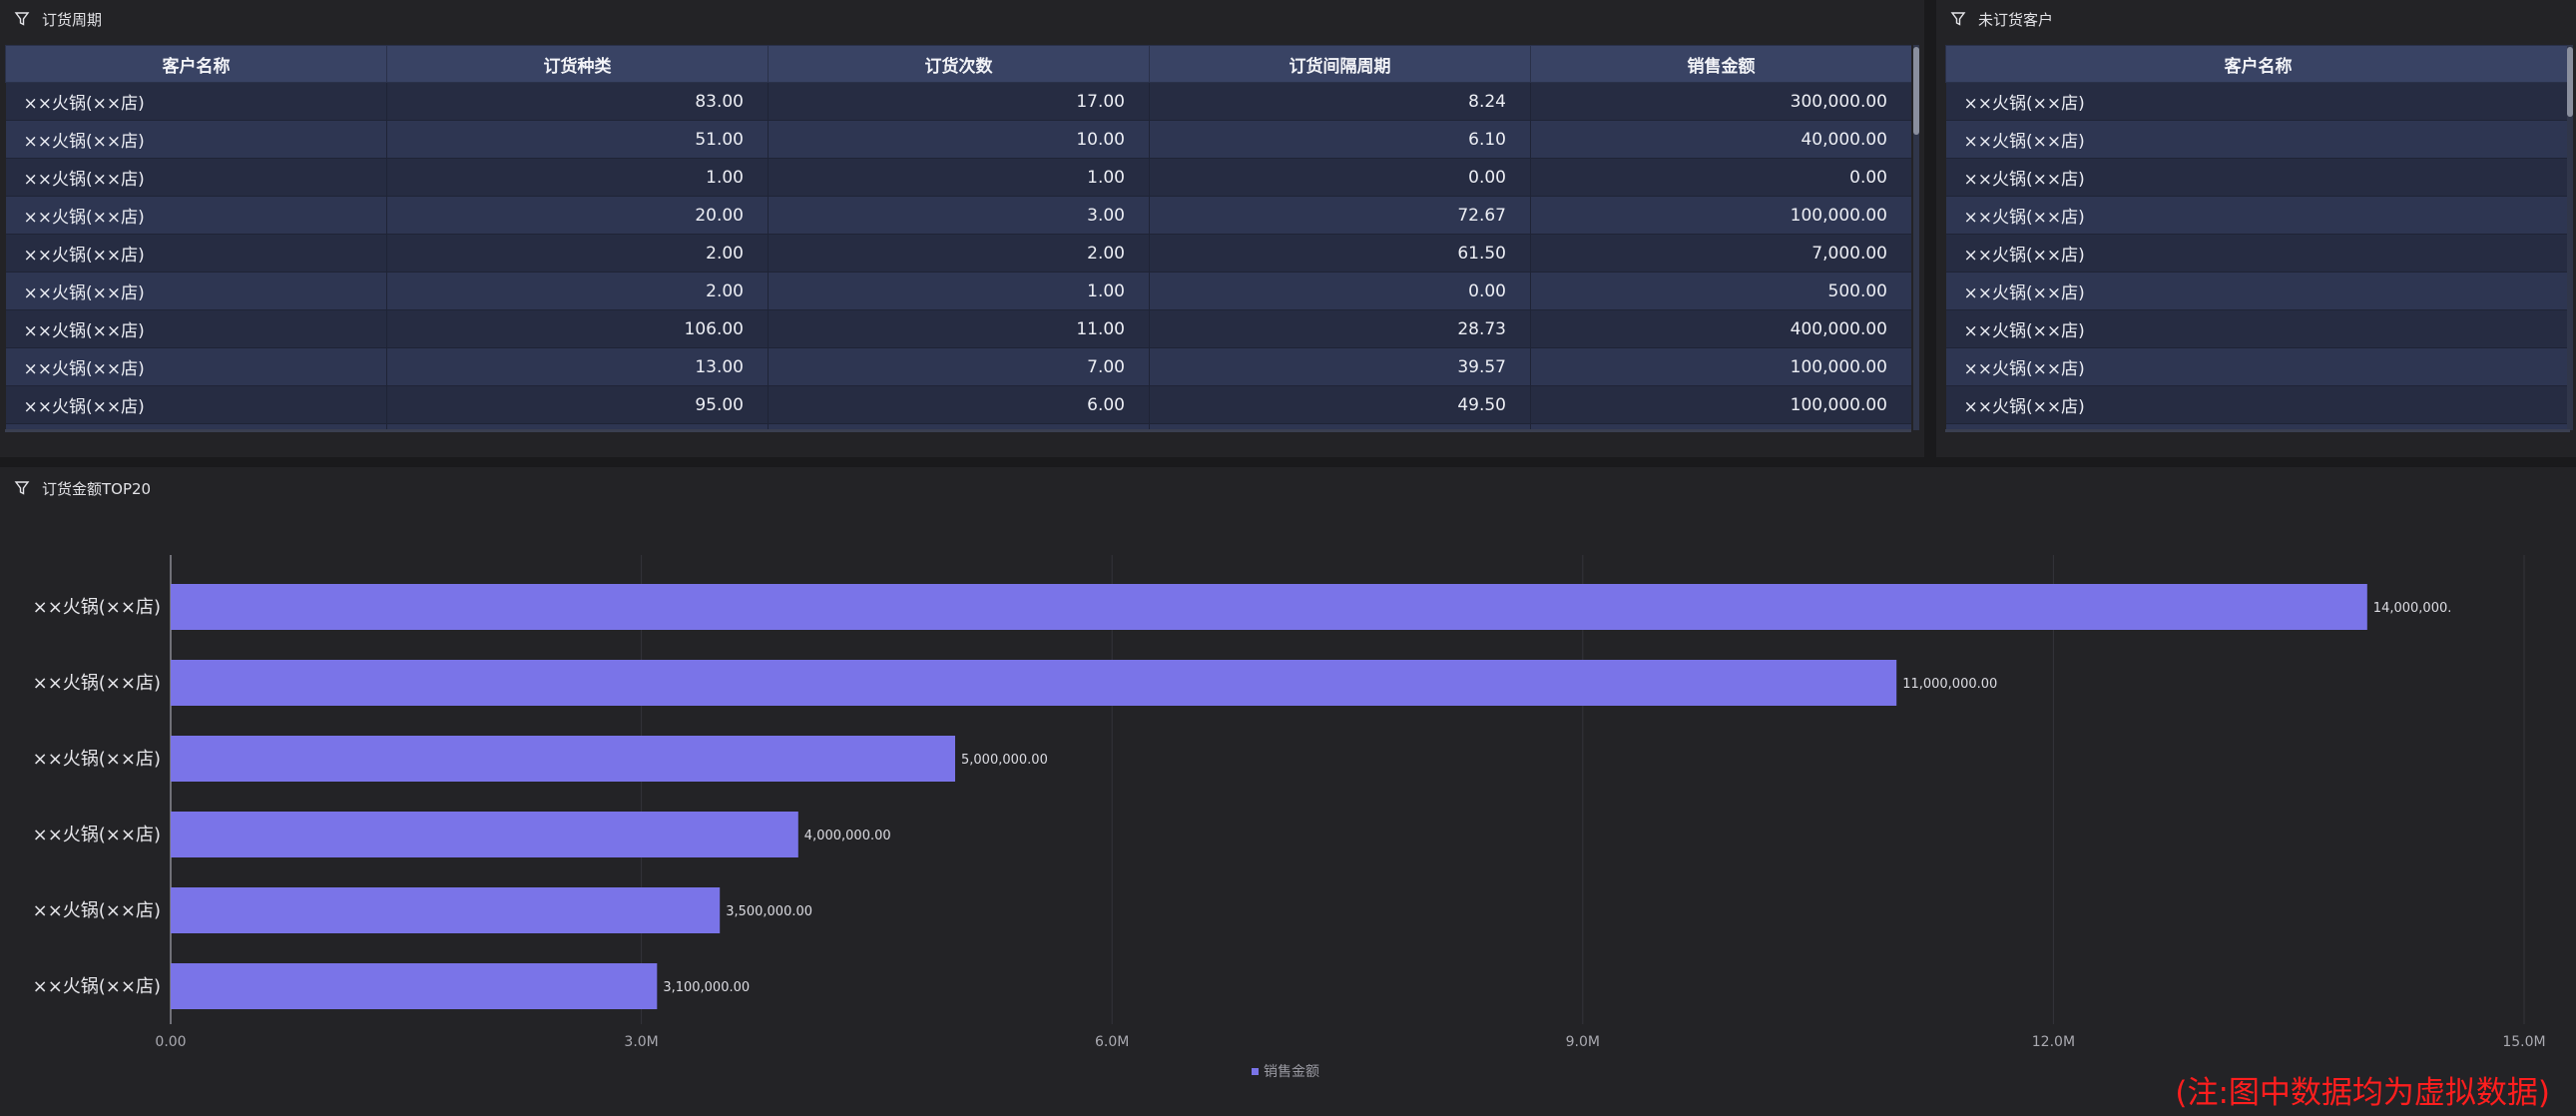  I want to click on value-cell: 10.00, so click(959, 139).